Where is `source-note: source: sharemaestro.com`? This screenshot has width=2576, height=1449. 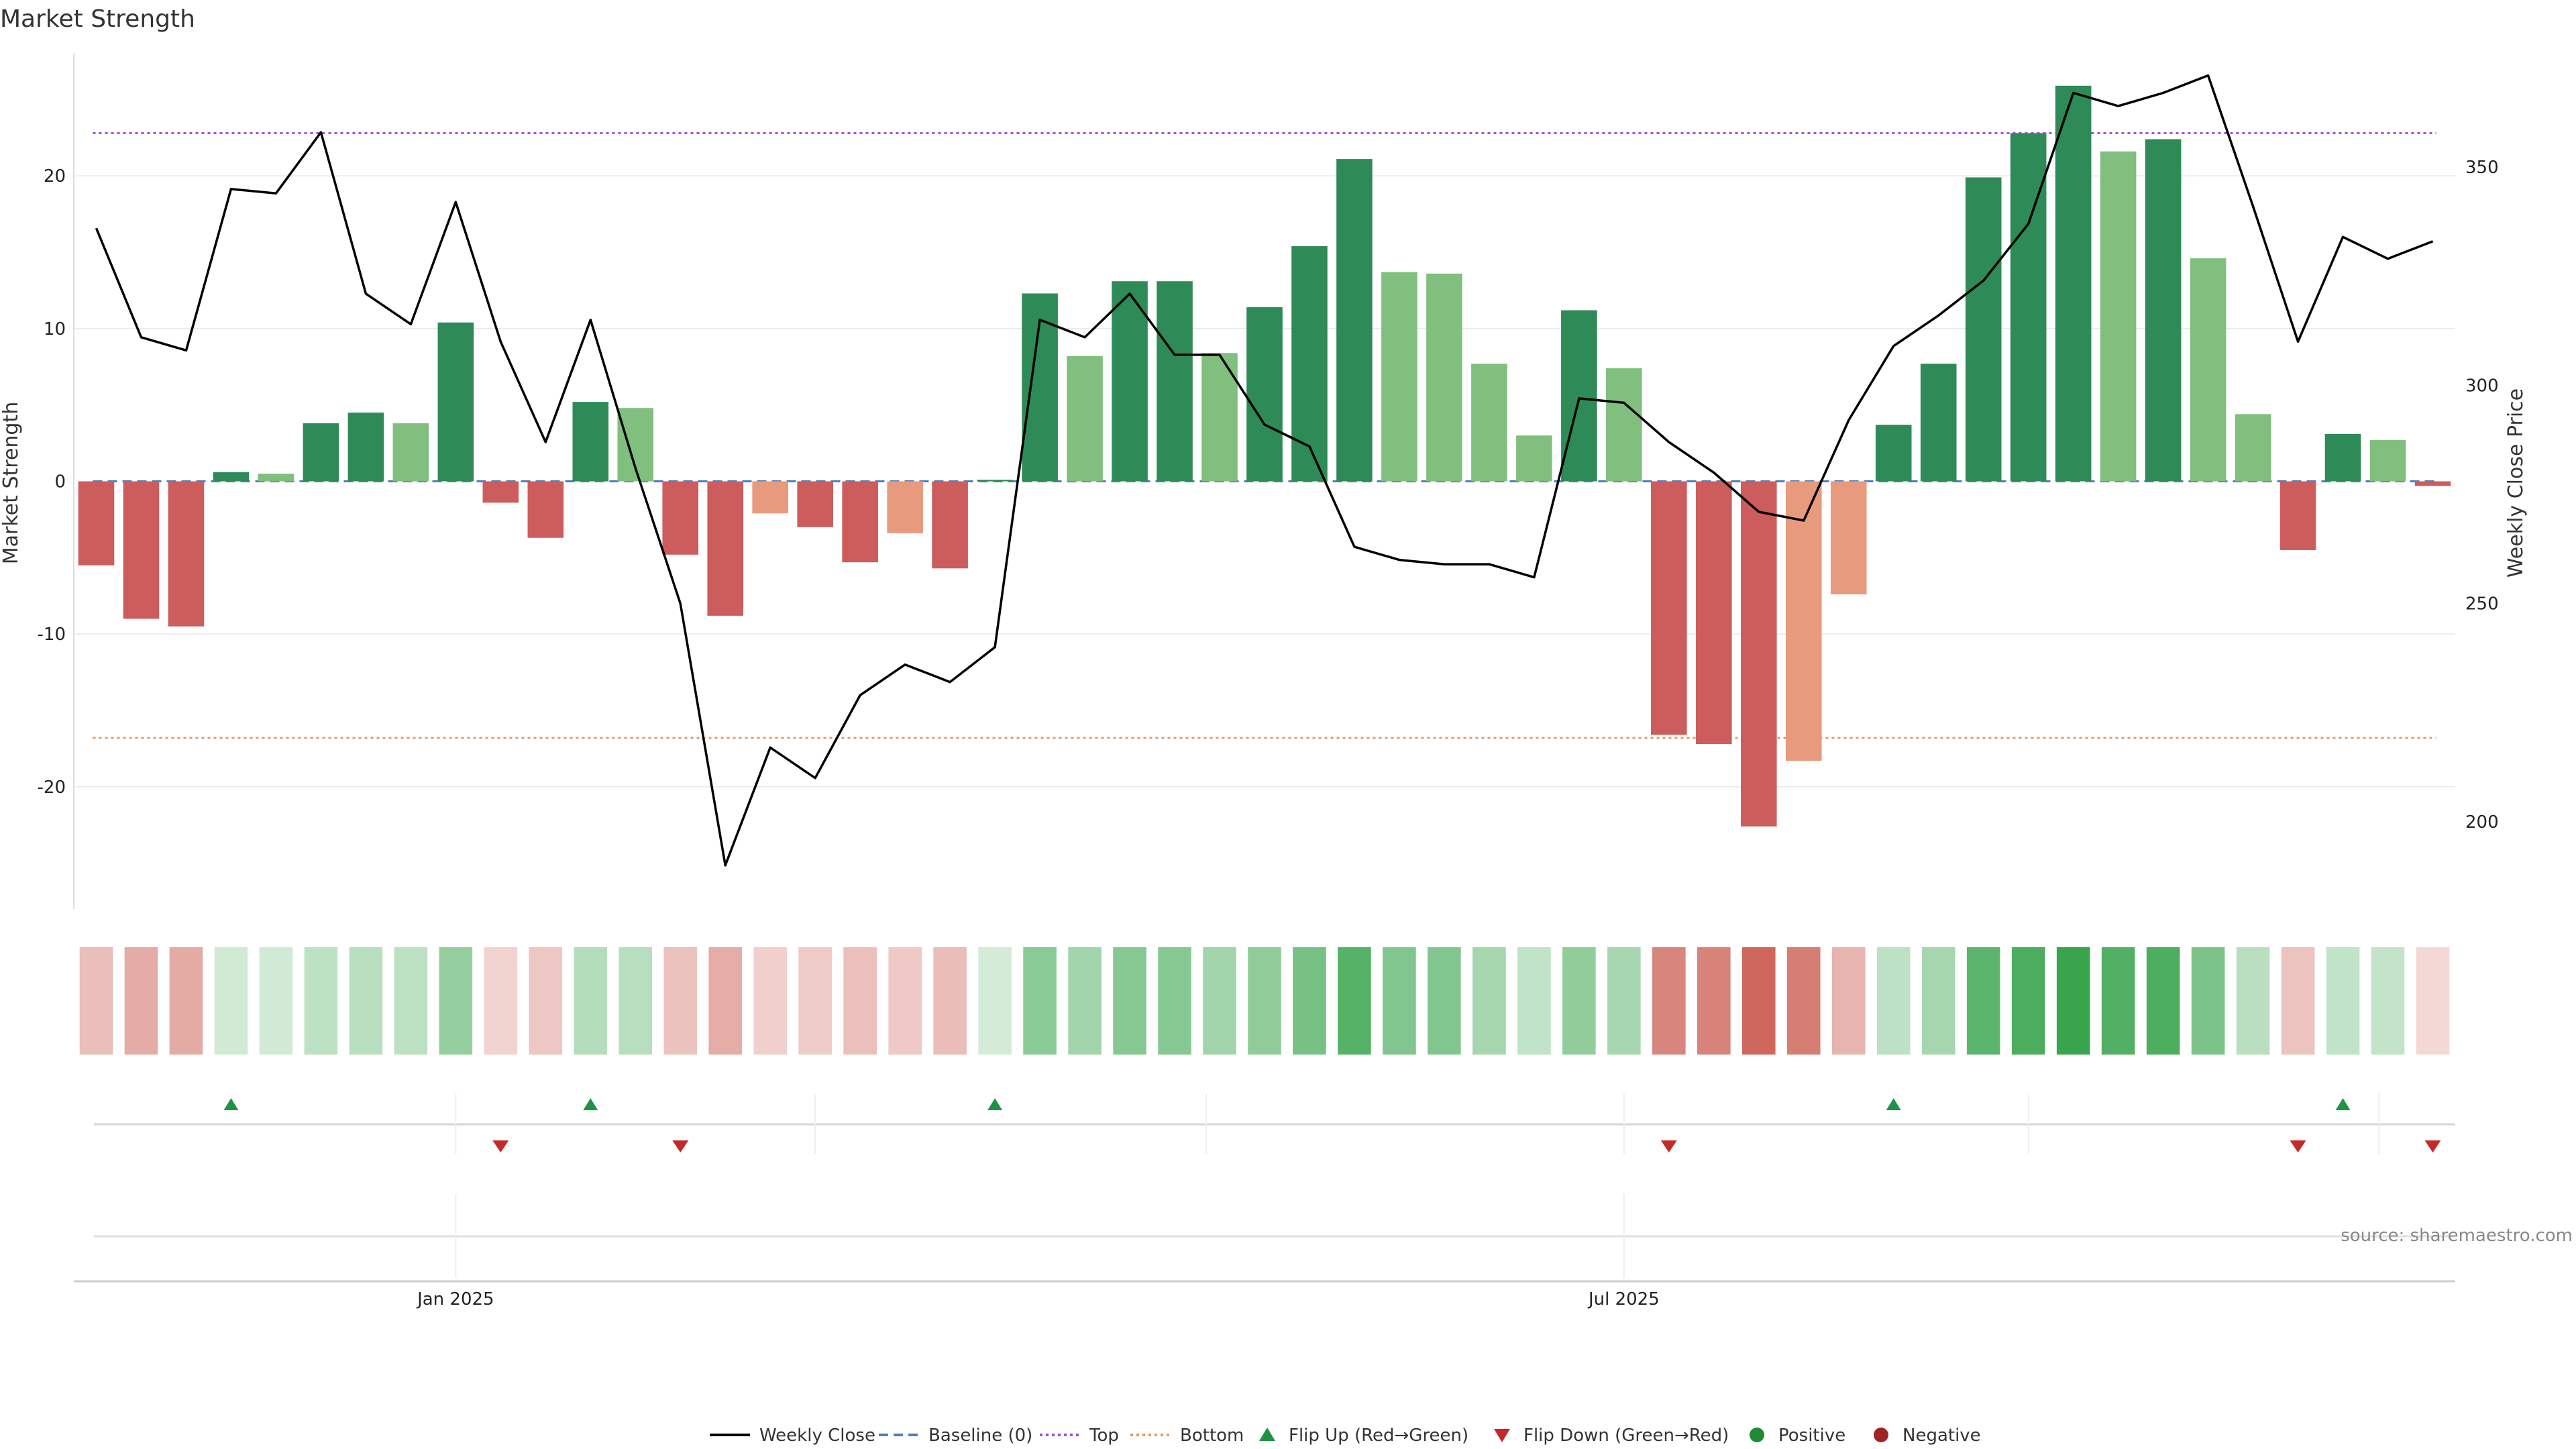
source-note: source: sharemaestro.com is located at coordinates (2457, 1236).